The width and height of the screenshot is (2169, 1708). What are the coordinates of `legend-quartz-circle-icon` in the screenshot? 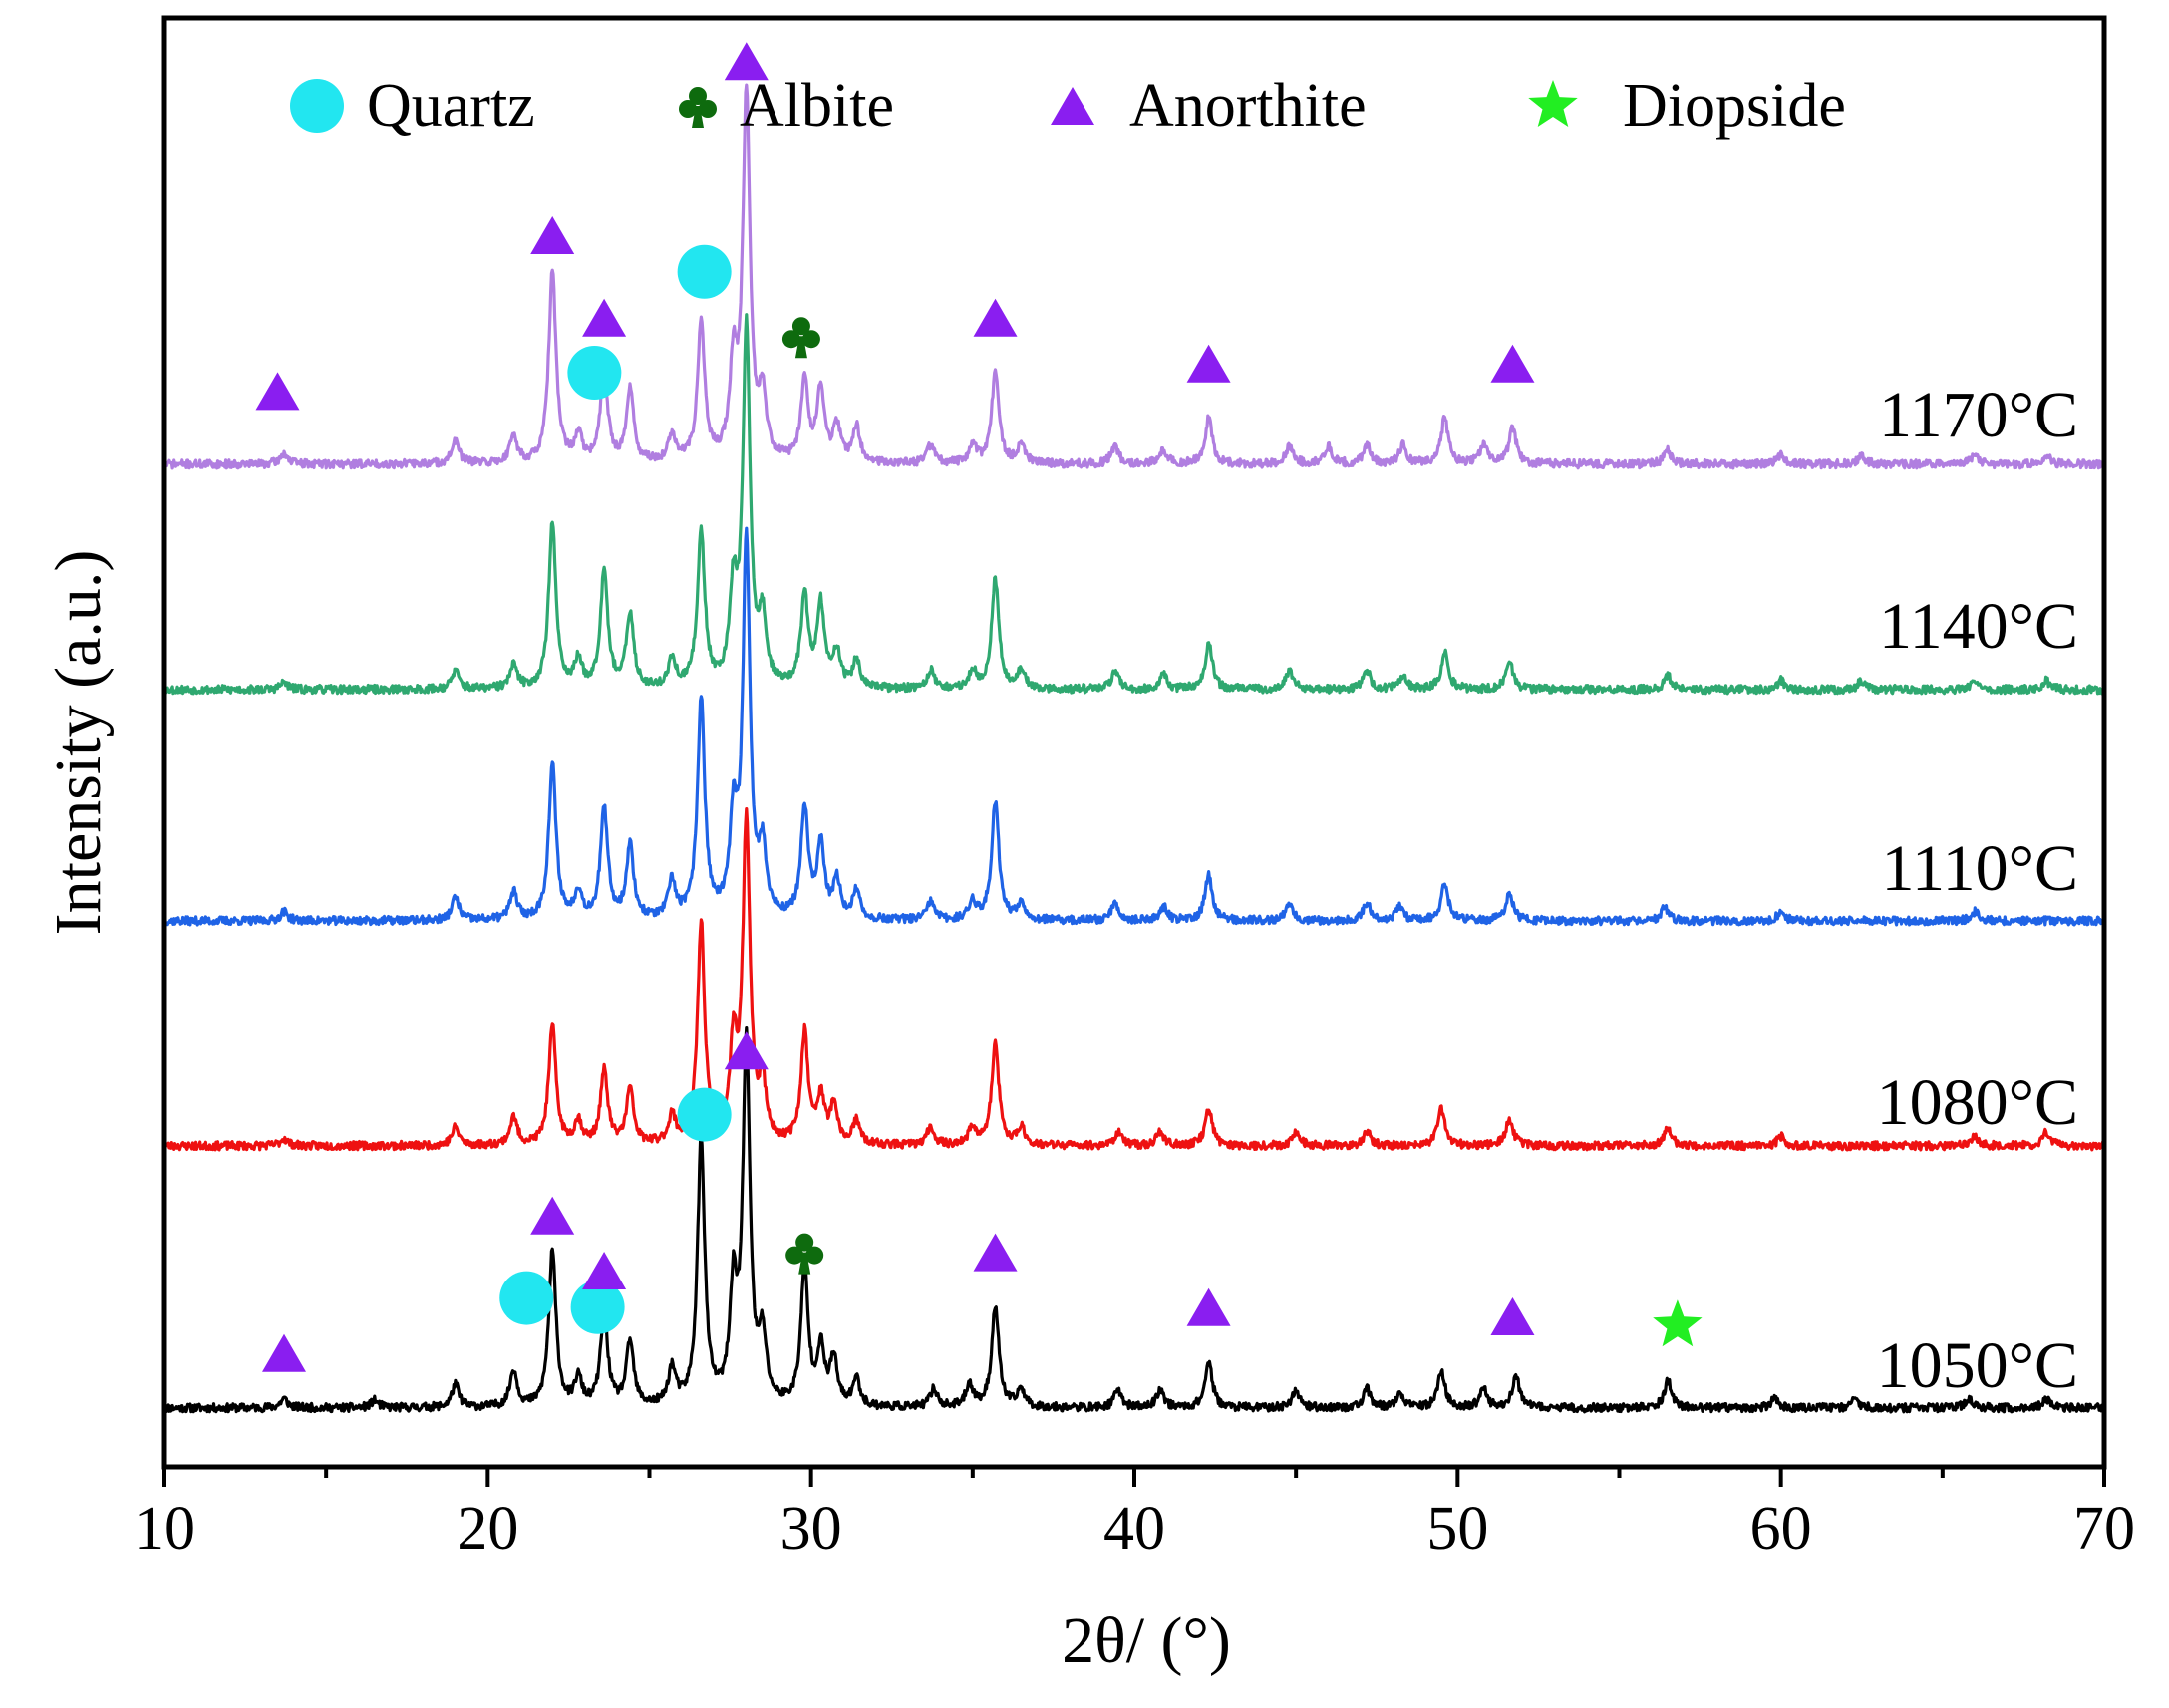 It's located at (317, 106).